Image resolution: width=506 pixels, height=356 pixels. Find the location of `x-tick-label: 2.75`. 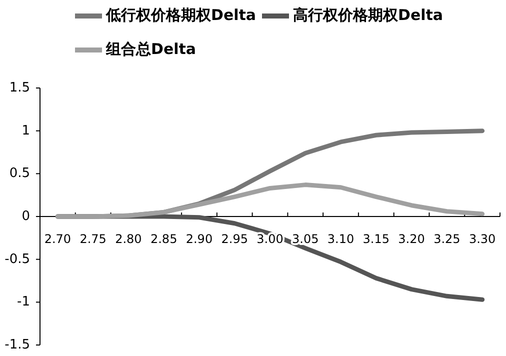

x-tick-label: 2.75 is located at coordinates (93, 239).